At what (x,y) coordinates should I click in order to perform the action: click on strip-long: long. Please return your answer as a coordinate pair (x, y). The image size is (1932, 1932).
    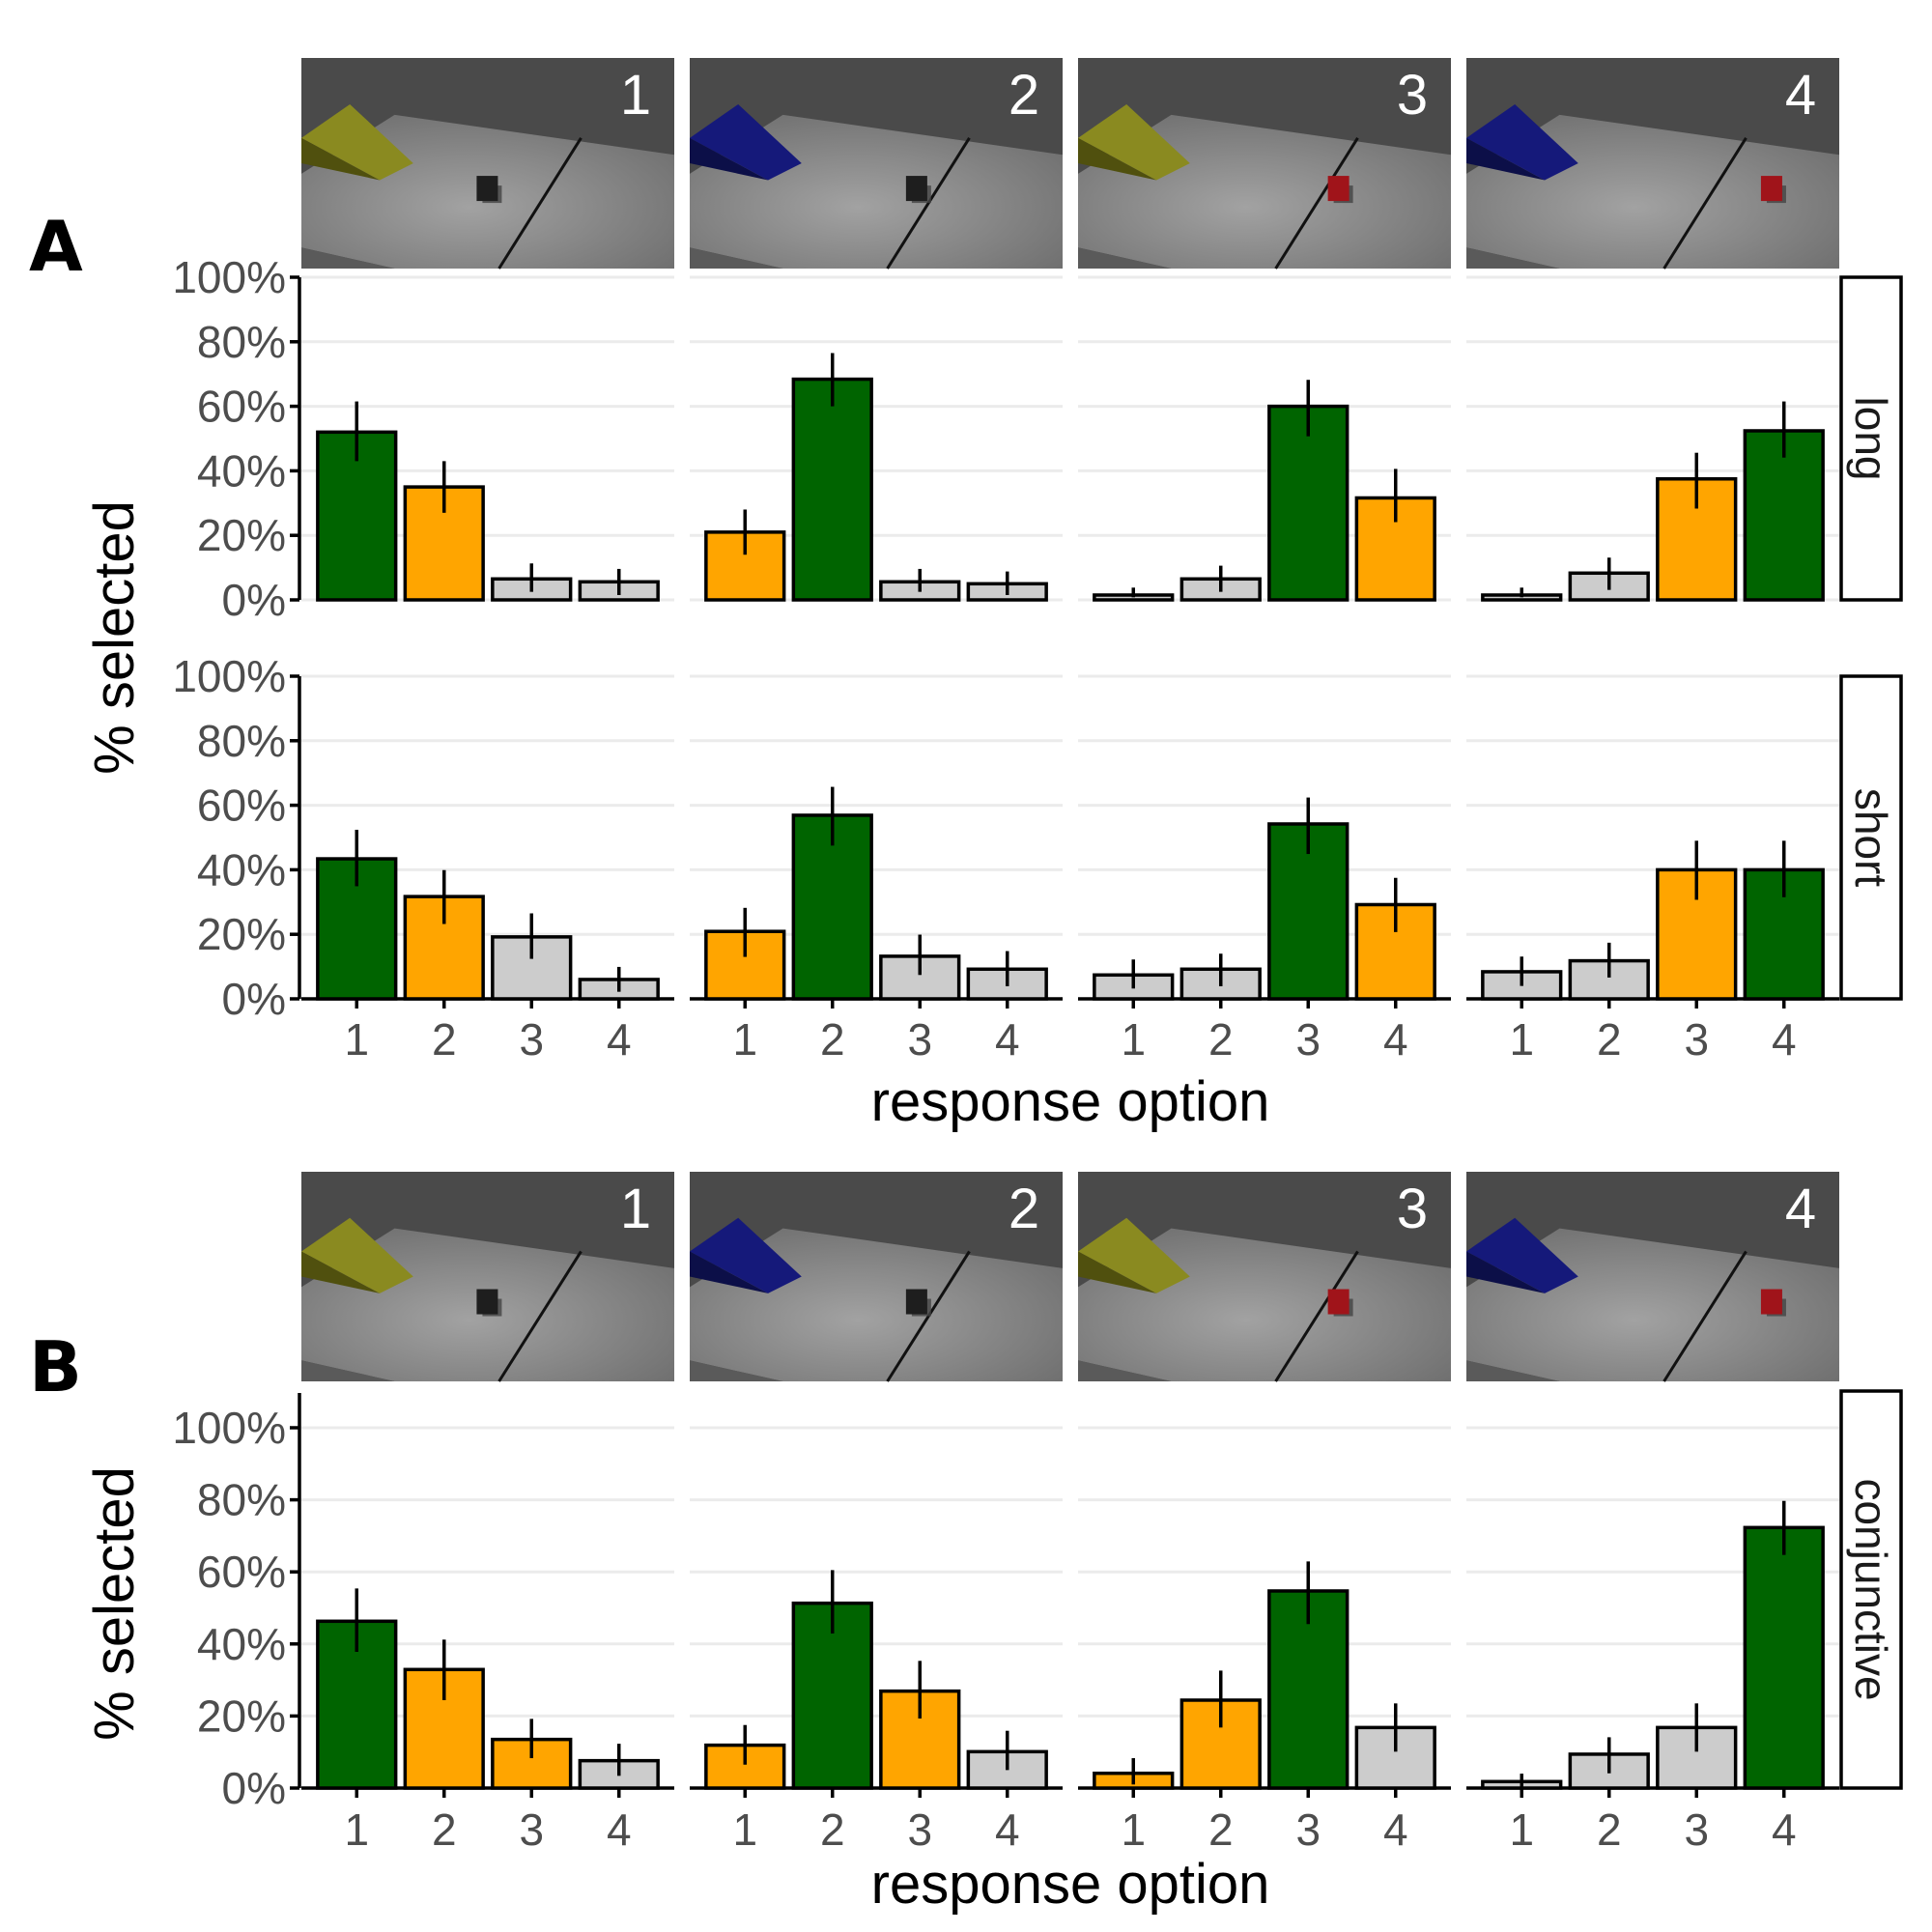
    Looking at the image, I should click on (1871, 438).